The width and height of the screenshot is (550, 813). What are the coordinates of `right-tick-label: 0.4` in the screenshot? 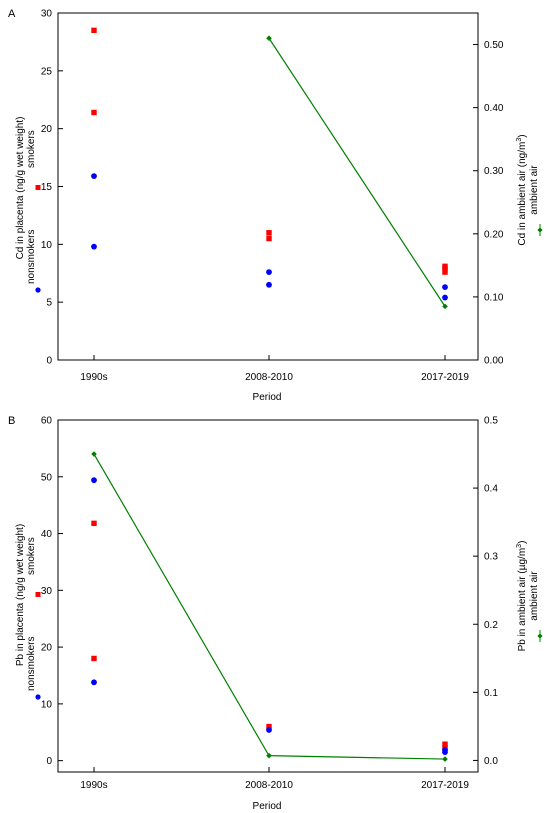 It's located at (491, 489).